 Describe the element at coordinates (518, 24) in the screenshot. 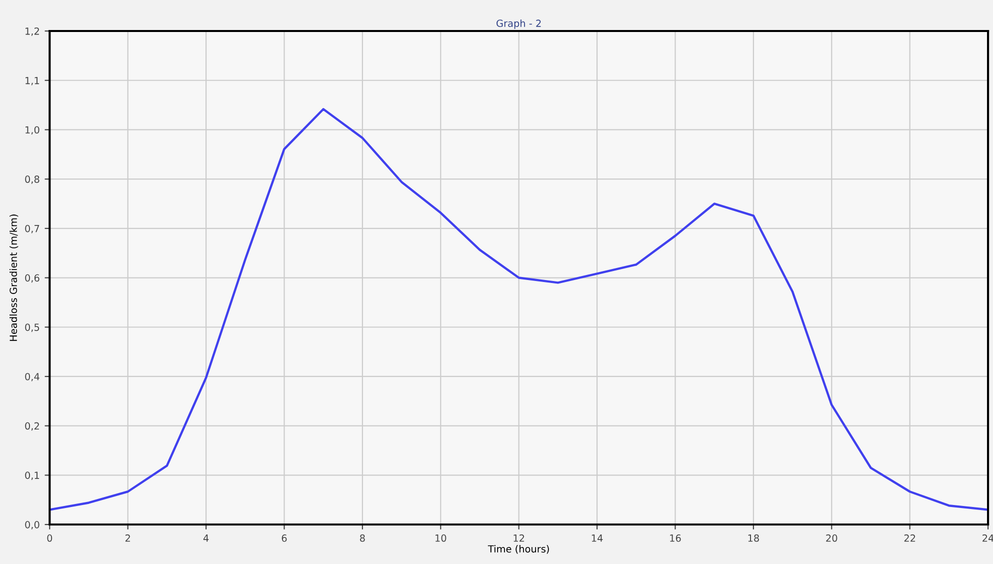

I see `chart-title: Graph - 2` at that location.